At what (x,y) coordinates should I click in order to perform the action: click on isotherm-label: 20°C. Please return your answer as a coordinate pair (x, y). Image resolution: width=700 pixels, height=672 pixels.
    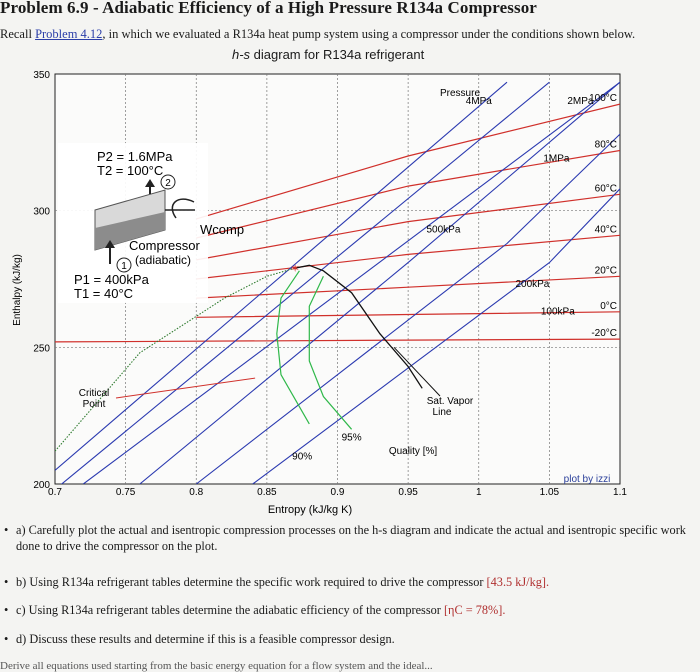
    Looking at the image, I should click on (606, 270).